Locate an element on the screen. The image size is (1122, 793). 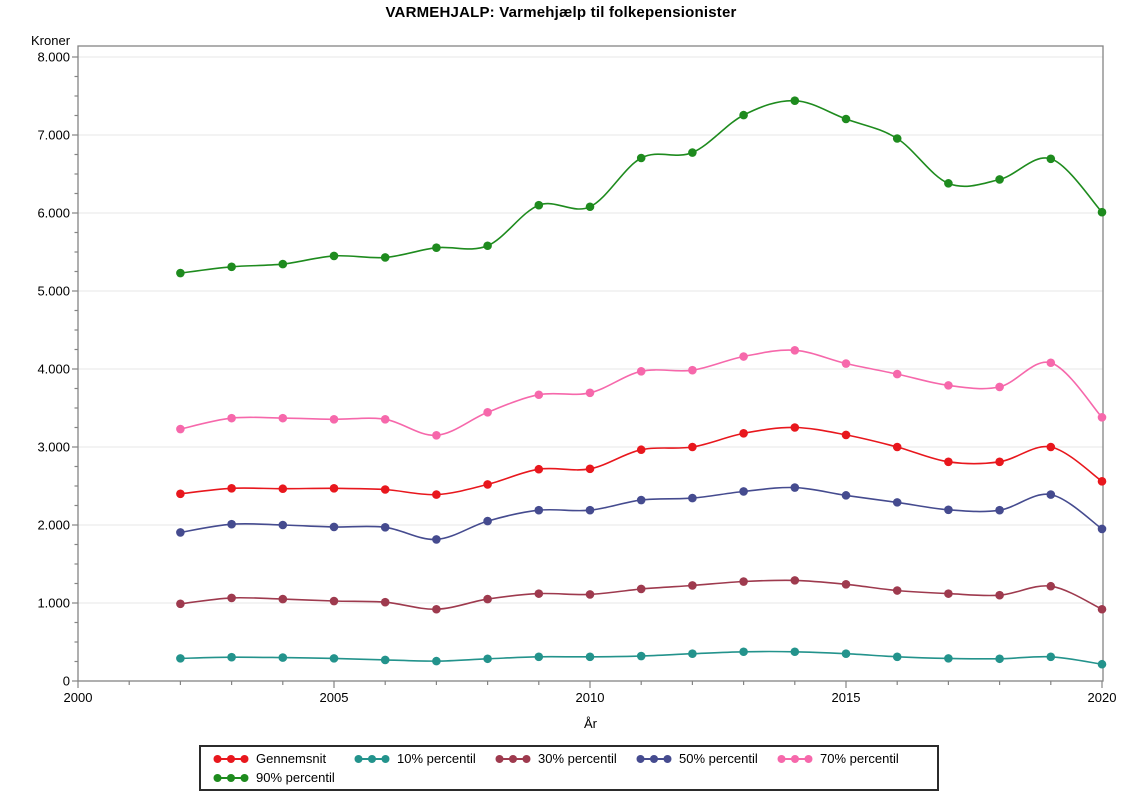
y-tick-label: 0 is located at coordinates (66, 681).